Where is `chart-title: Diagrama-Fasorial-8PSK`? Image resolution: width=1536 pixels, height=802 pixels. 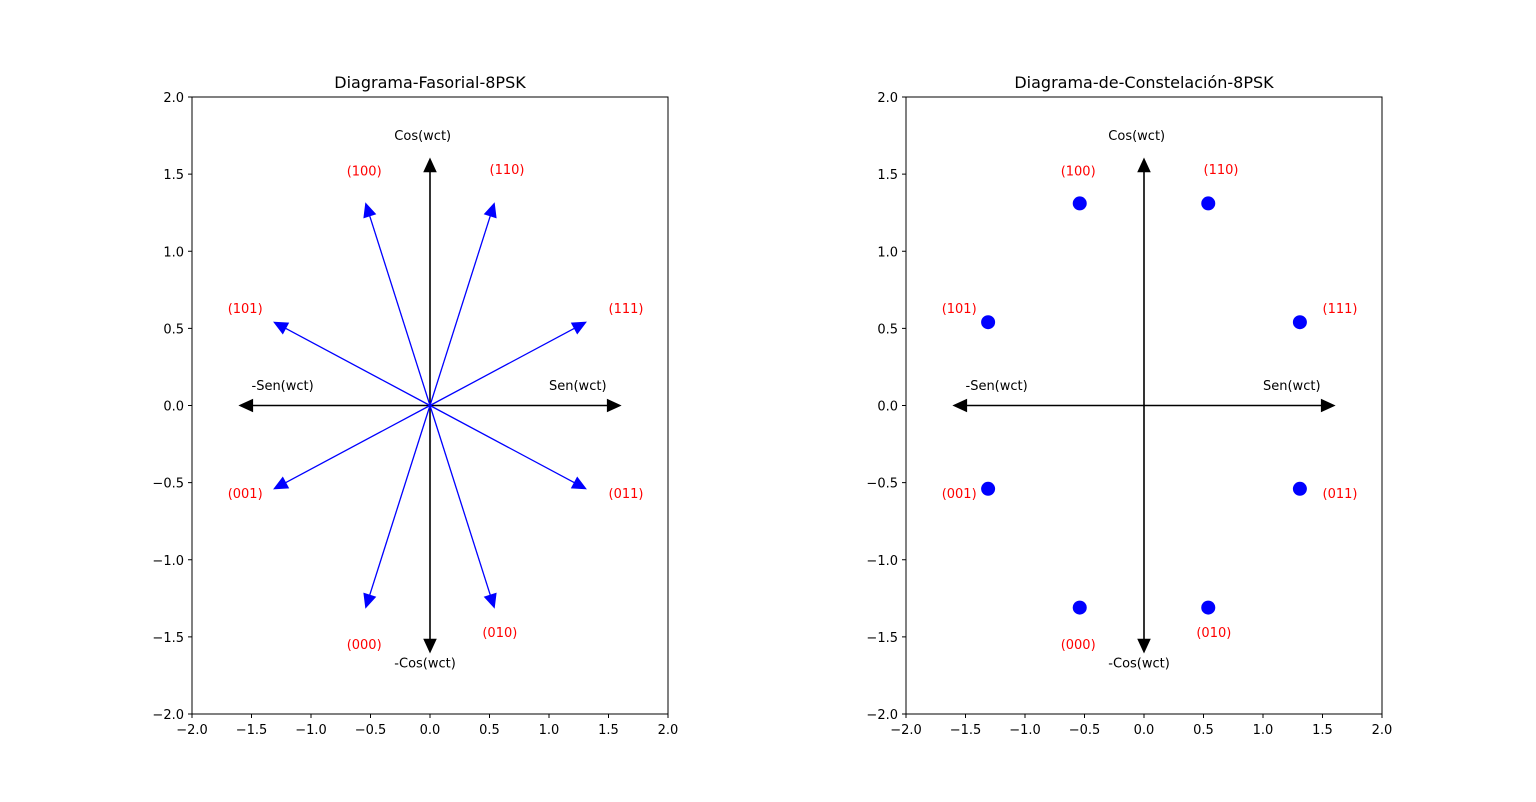
chart-title: Diagrama-Fasorial-8PSK is located at coordinates (430, 82).